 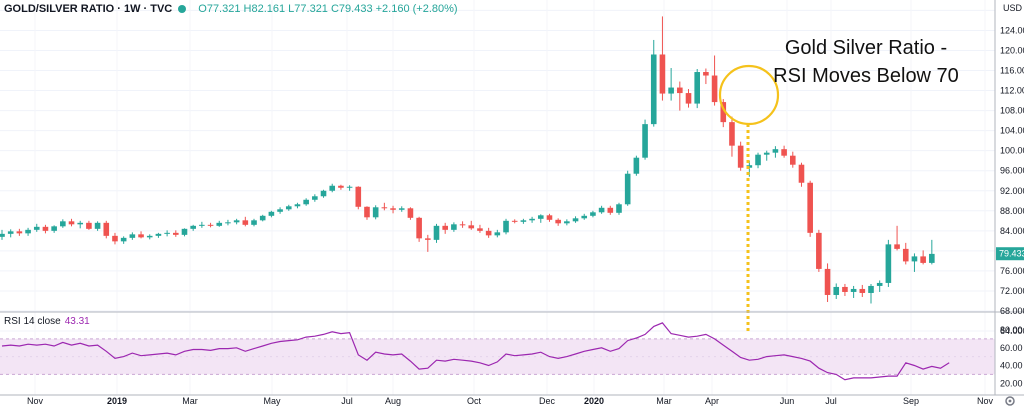 I want to click on rsi-tick-label: 60.00, so click(x=1011, y=348).